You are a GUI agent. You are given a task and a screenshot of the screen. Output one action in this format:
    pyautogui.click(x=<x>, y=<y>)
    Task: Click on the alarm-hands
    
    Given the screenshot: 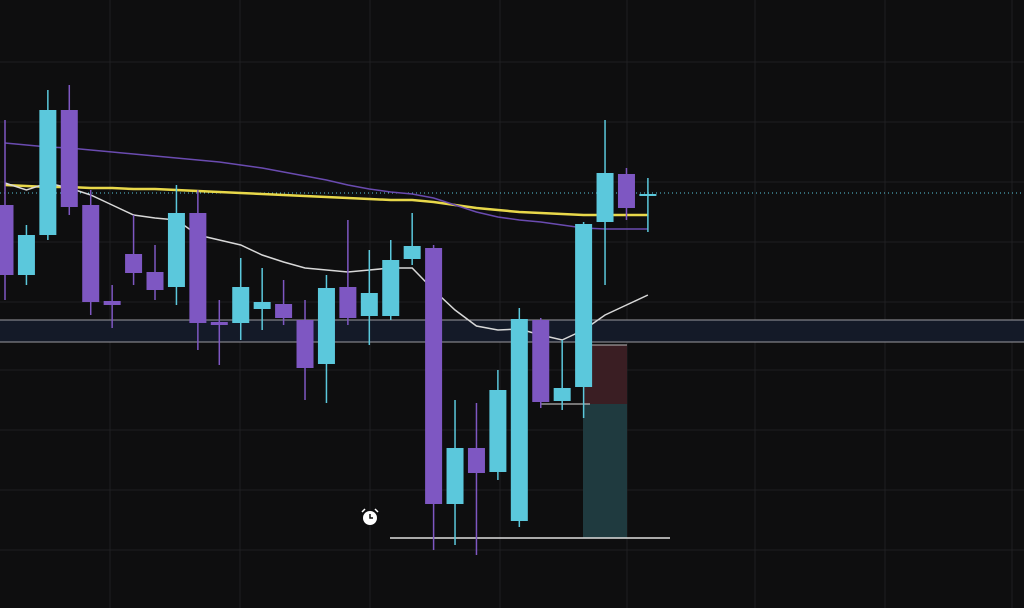 What is the action you would take?
    pyautogui.click(x=371, y=516)
    